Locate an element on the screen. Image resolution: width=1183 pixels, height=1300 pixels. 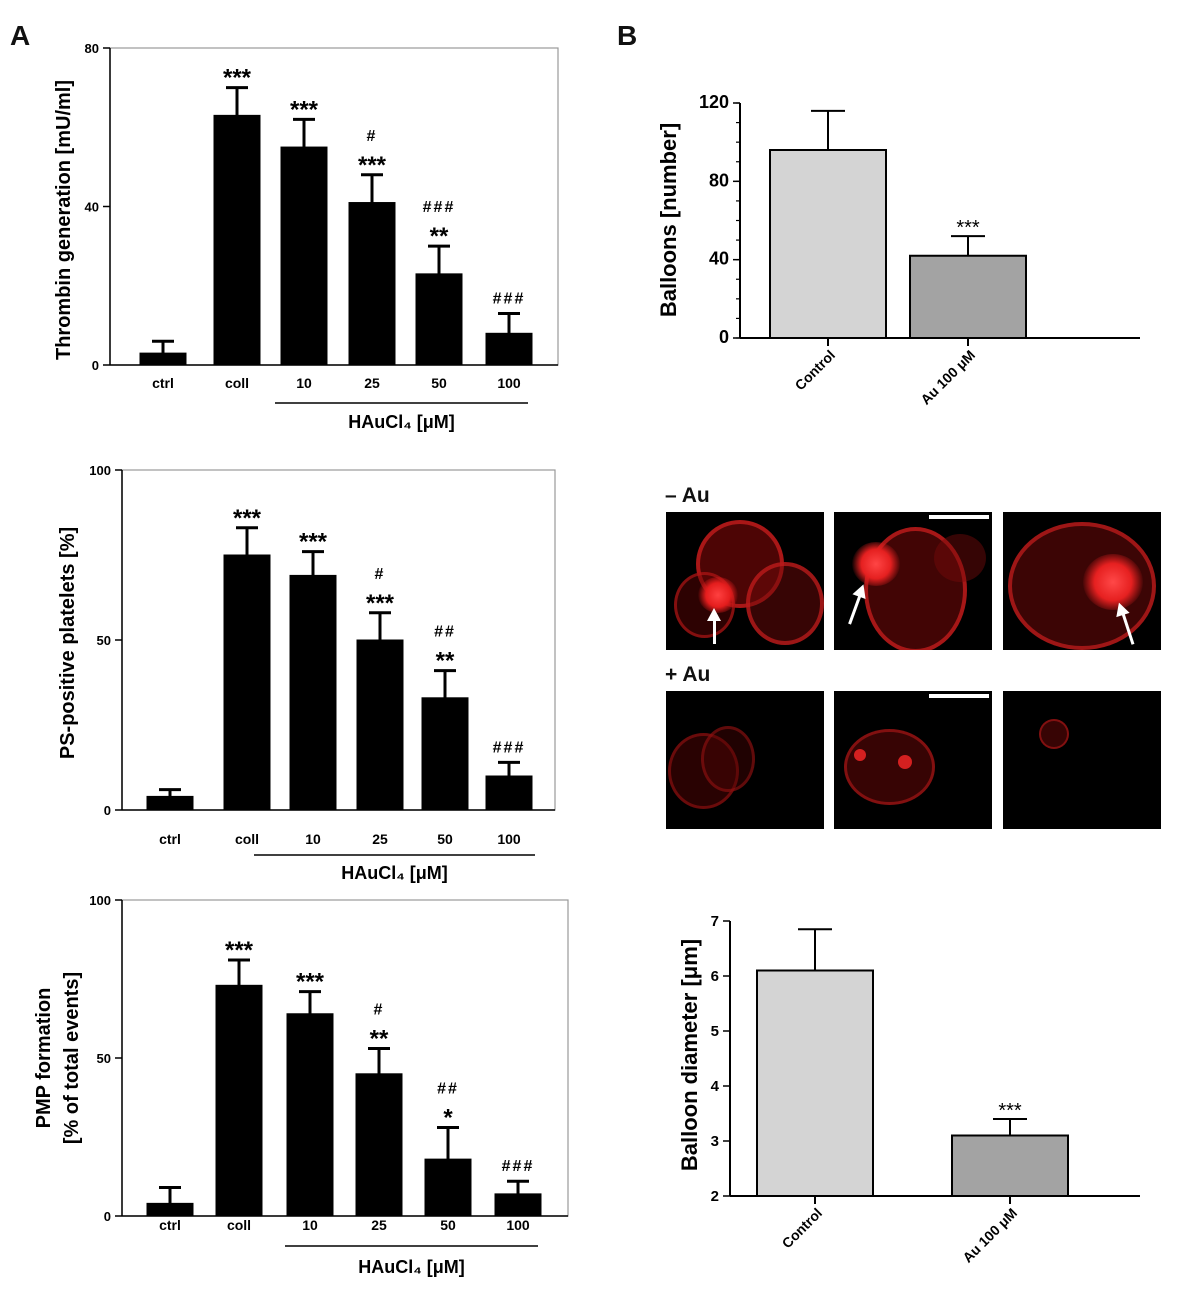
significance-label: # is located at coordinates (372, 136).